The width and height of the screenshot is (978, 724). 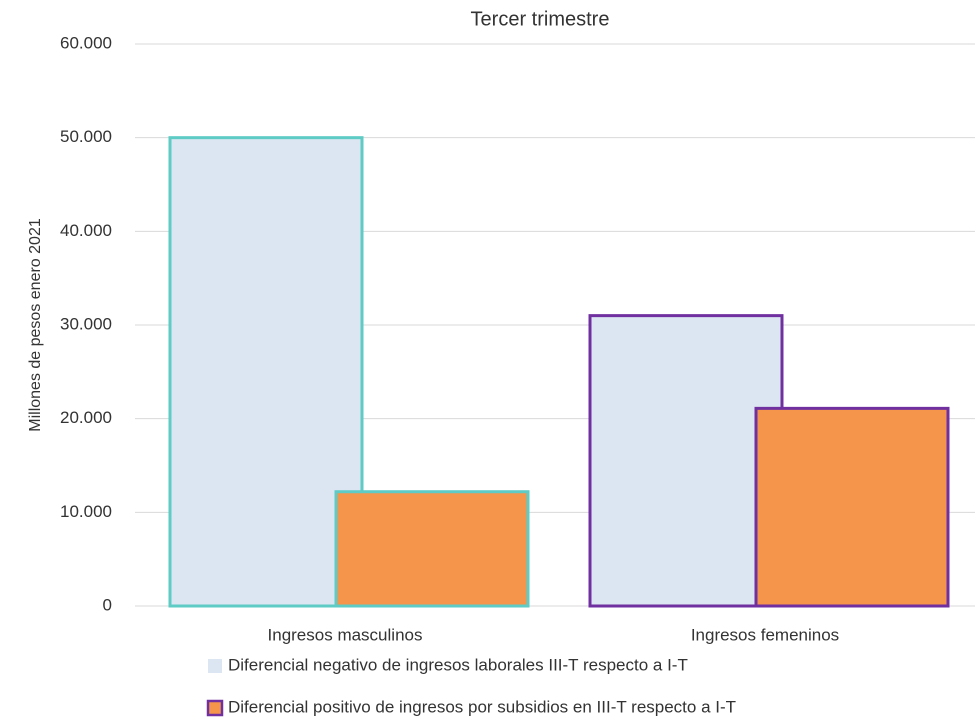 I want to click on y-tick-label: 50.000, so click(x=86, y=136).